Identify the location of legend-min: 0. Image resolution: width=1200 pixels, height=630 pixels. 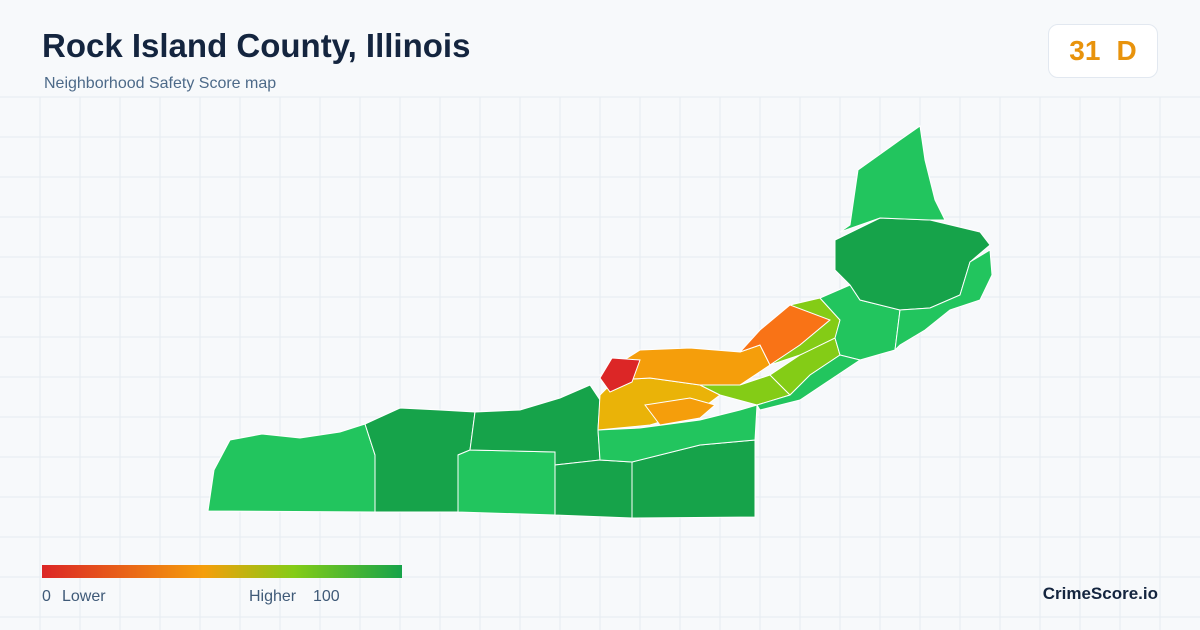
(46, 596).